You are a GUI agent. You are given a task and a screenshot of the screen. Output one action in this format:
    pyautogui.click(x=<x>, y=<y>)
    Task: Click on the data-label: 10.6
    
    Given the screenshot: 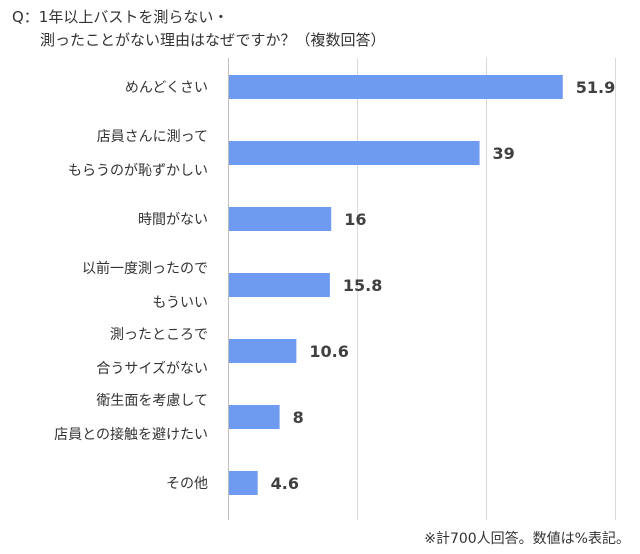 What is the action you would take?
    pyautogui.click(x=328, y=351)
    